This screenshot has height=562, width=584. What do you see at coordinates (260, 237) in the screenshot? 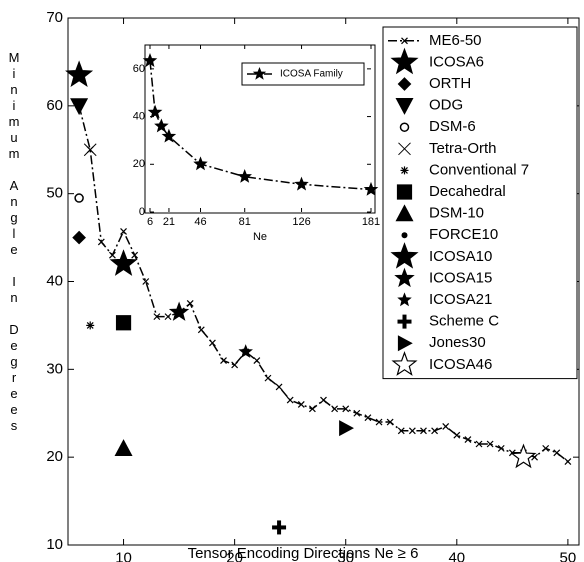
I see `inset-x-axis-label: Ne` at bounding box center [260, 237].